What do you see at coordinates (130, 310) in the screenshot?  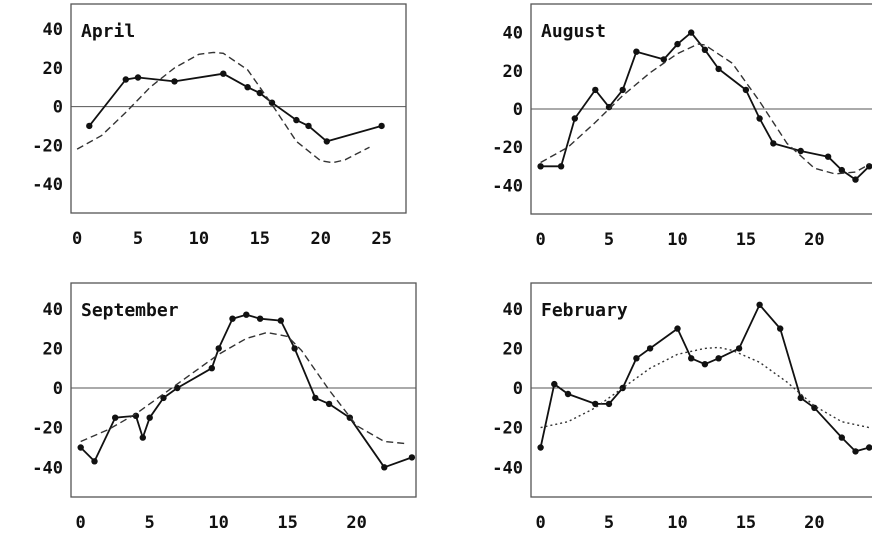 I see `panel-title: September` at bounding box center [130, 310].